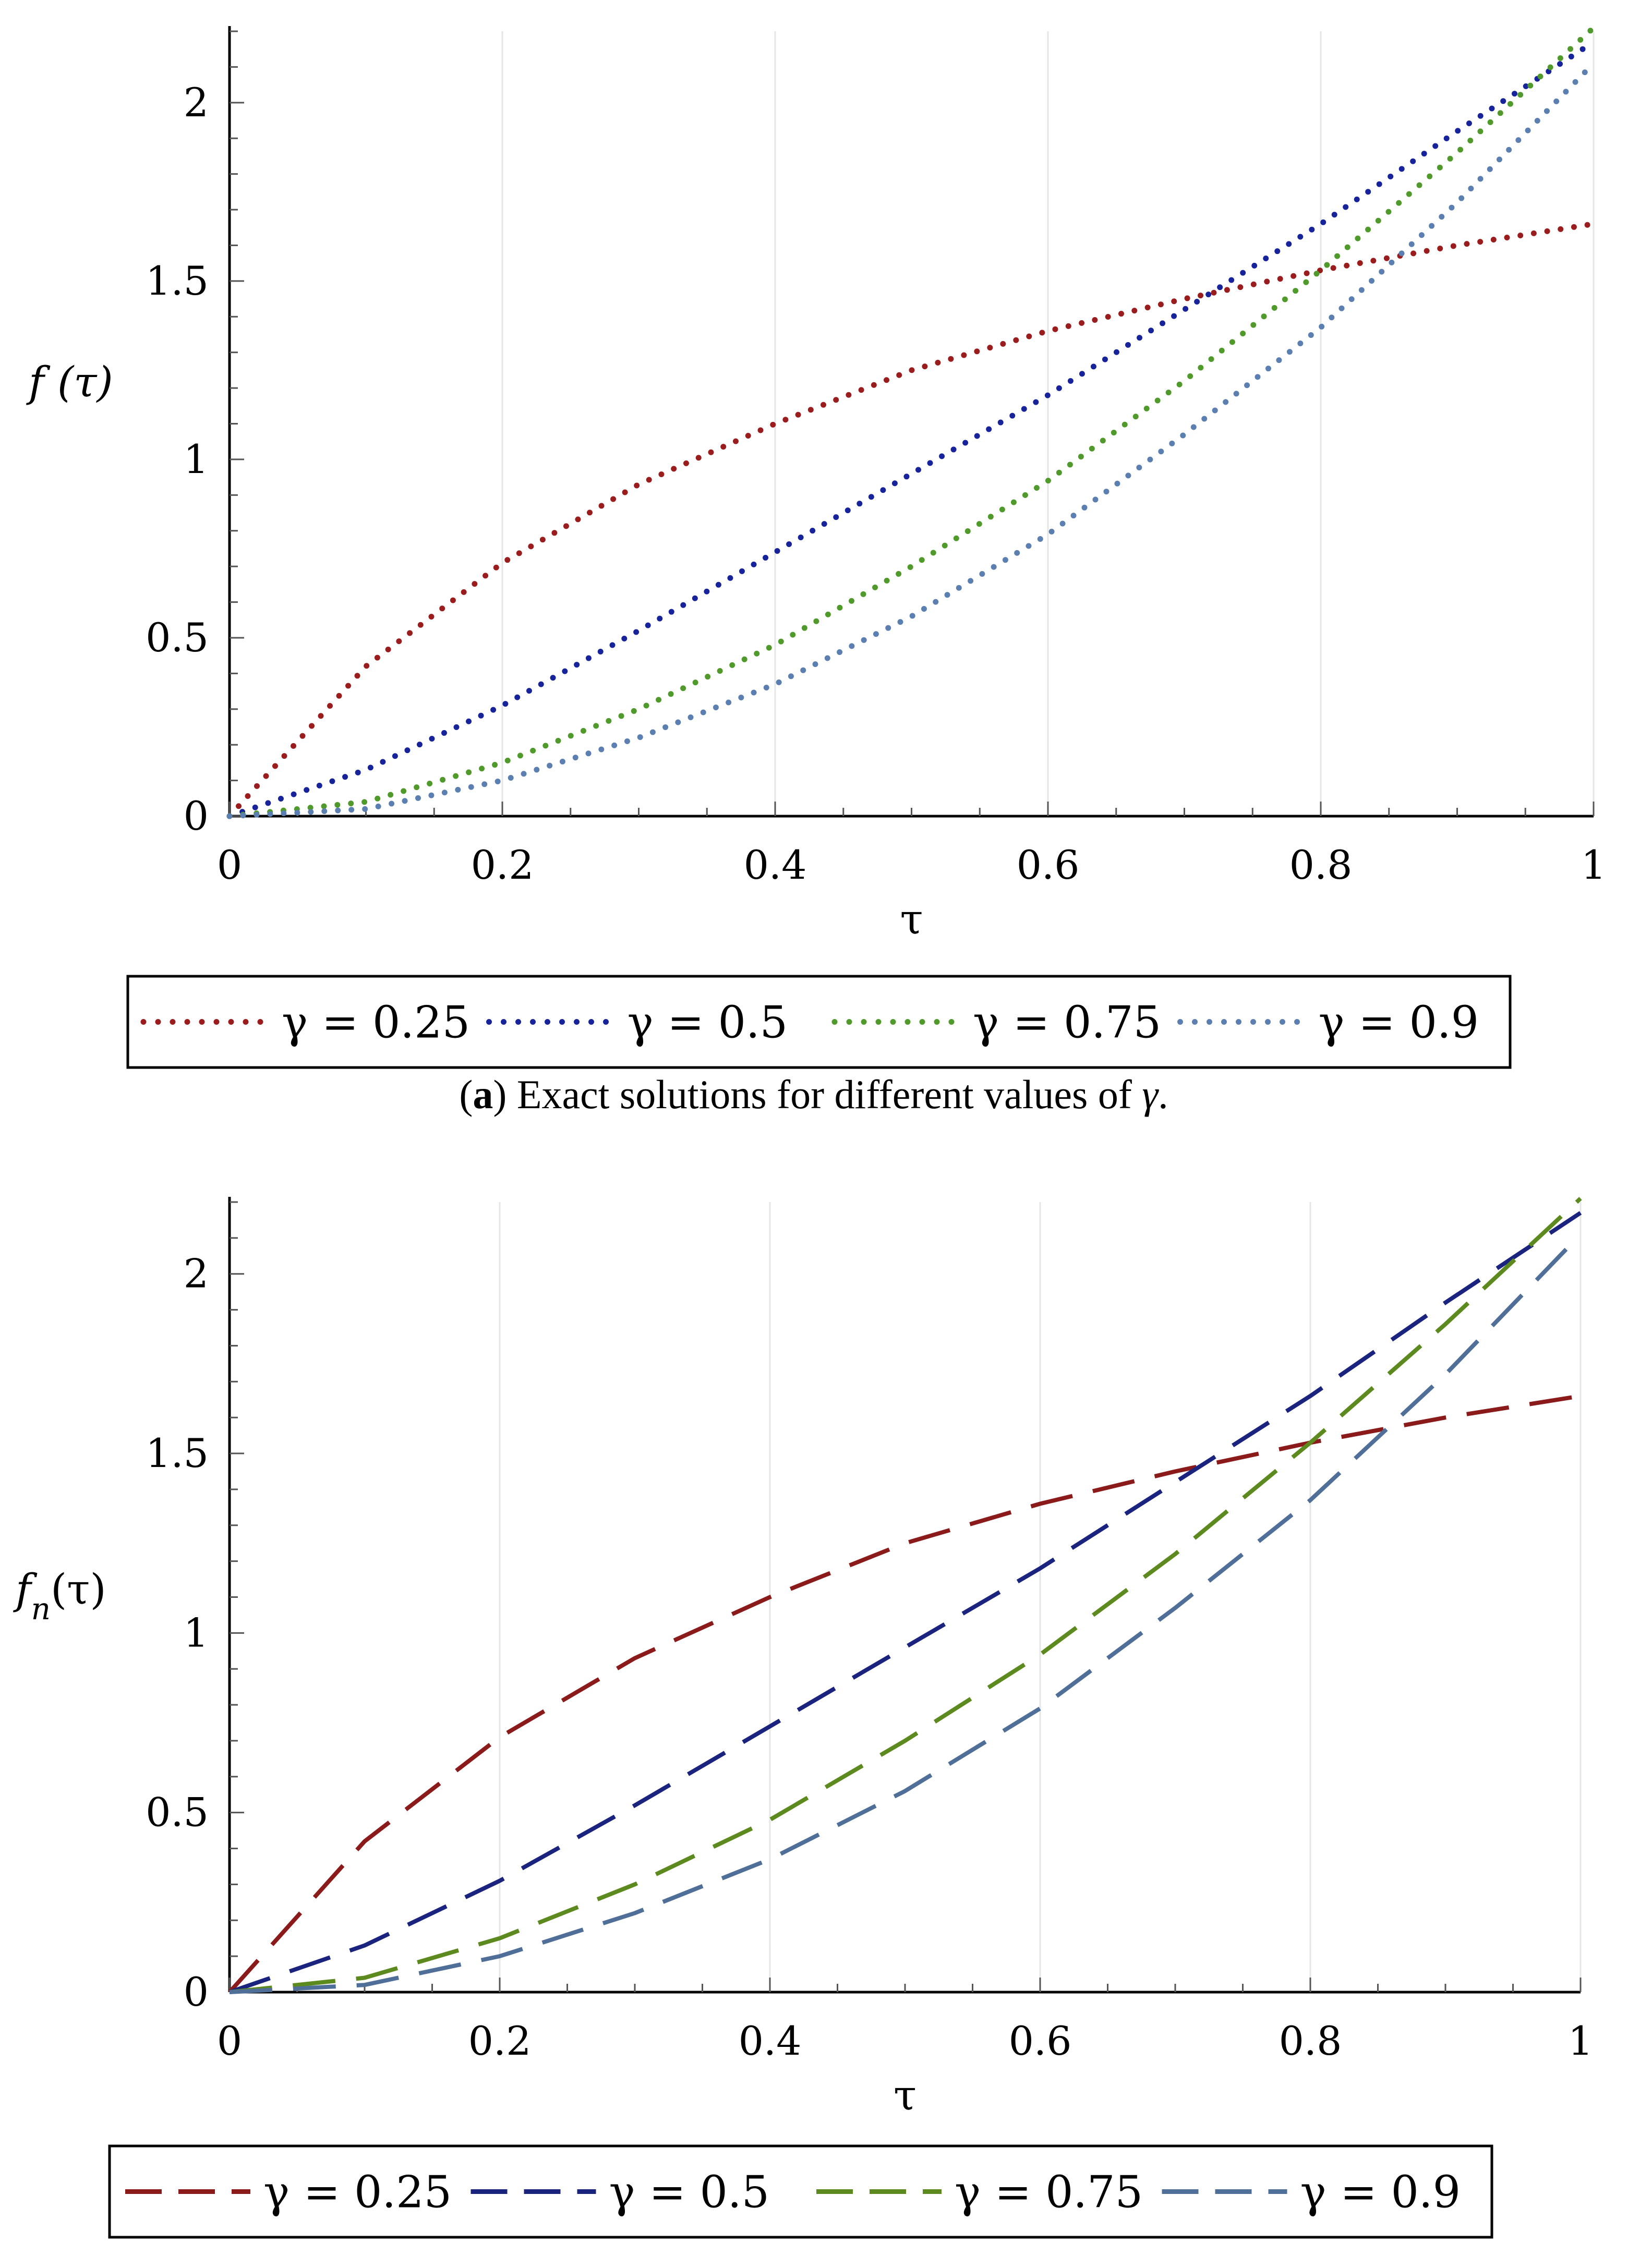  What do you see at coordinates (69, 382) in the screenshot?
I see `y-axis-label: f (τ)` at bounding box center [69, 382].